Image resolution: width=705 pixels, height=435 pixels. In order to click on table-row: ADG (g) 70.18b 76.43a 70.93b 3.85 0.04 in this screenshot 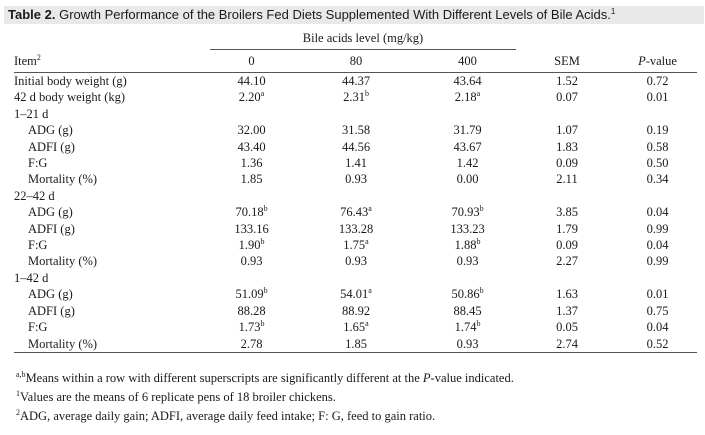, I will do `click(355, 212)`.